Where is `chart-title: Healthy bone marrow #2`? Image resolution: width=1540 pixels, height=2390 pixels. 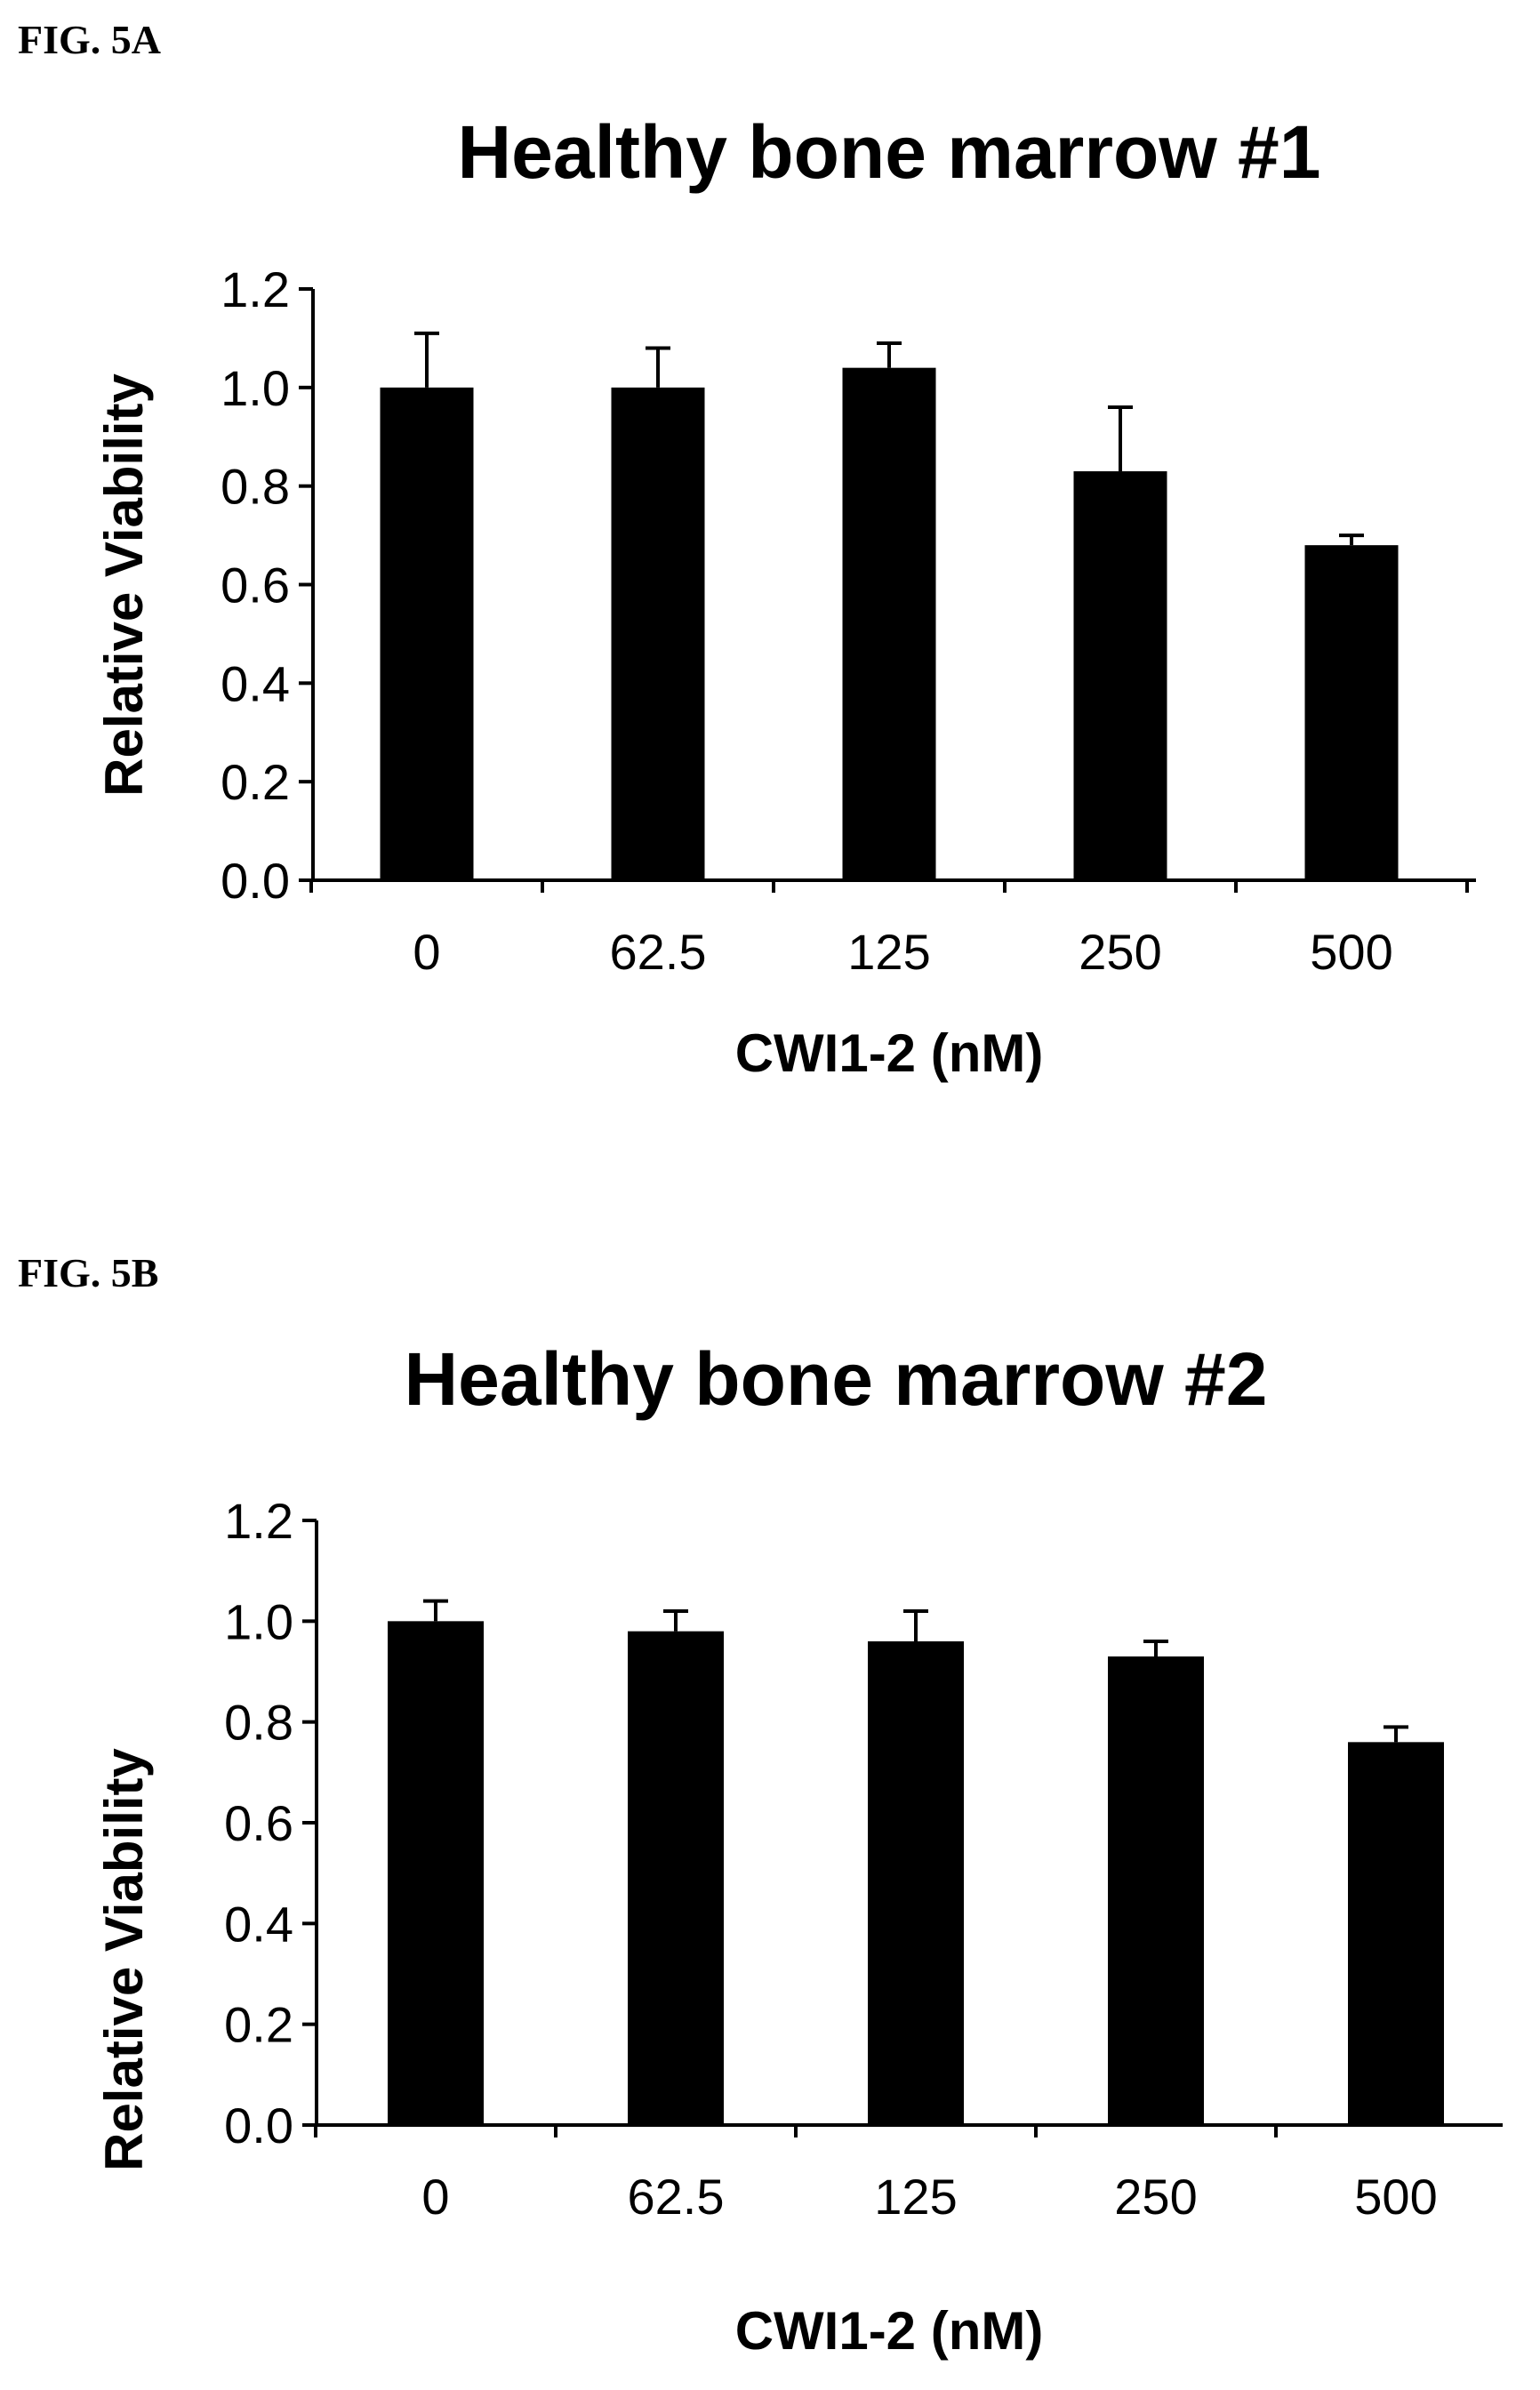 chart-title: Healthy bone marrow #2 is located at coordinates (837, 1379).